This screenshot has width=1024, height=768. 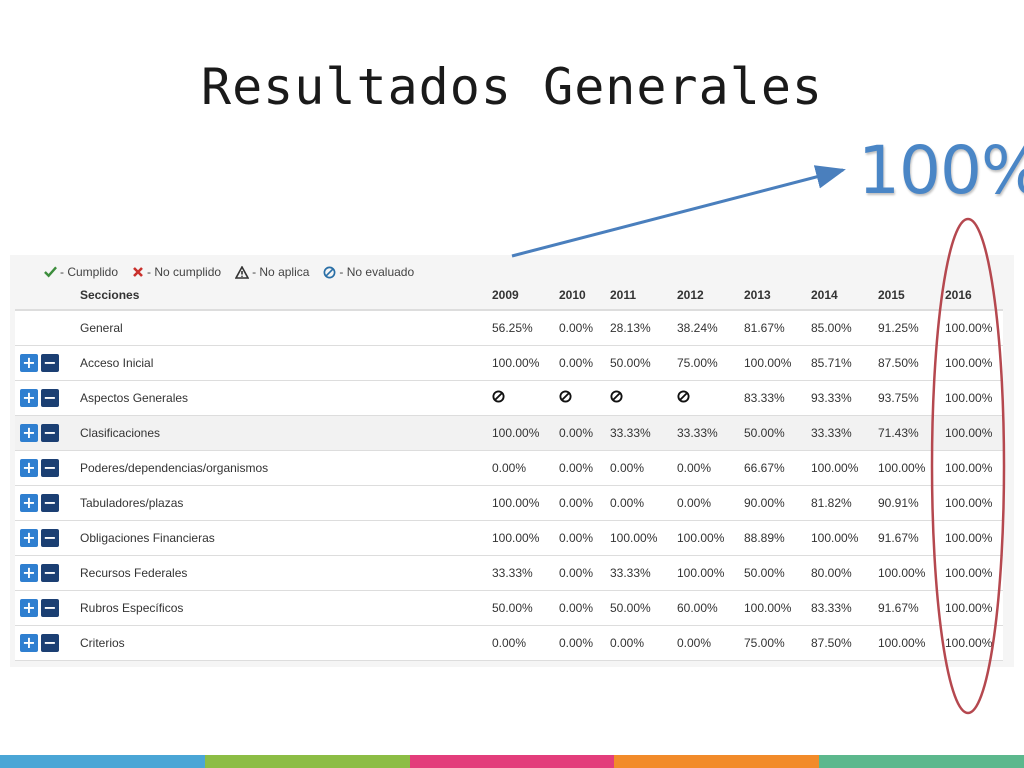 What do you see at coordinates (777, 468) in the screenshot?
I see `score-cell: 66.67%` at bounding box center [777, 468].